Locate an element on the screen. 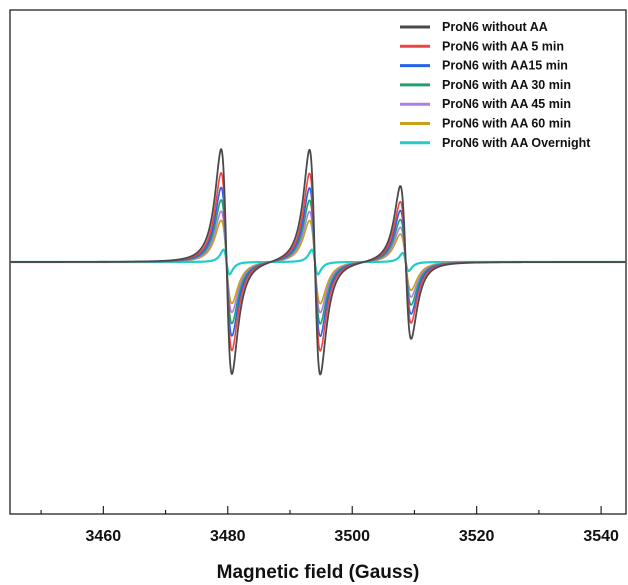 Image resolution: width=628 pixels, height=585 pixels. legend-label: ProN6 with AA 45 min is located at coordinates (506, 104).